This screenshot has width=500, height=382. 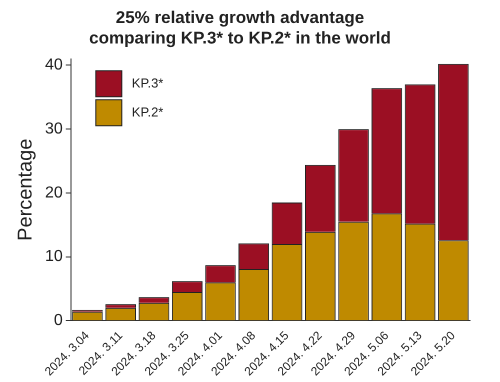 I want to click on y-tick-label: 40, so click(x=54, y=65).